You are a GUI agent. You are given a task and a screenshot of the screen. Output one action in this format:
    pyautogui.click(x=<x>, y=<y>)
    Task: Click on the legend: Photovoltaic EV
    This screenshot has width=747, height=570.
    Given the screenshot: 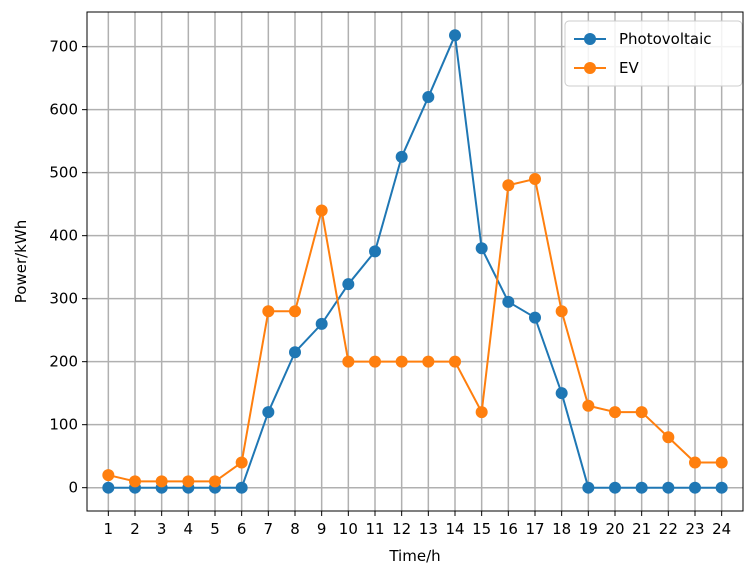 What is the action you would take?
    pyautogui.click(x=653, y=53)
    